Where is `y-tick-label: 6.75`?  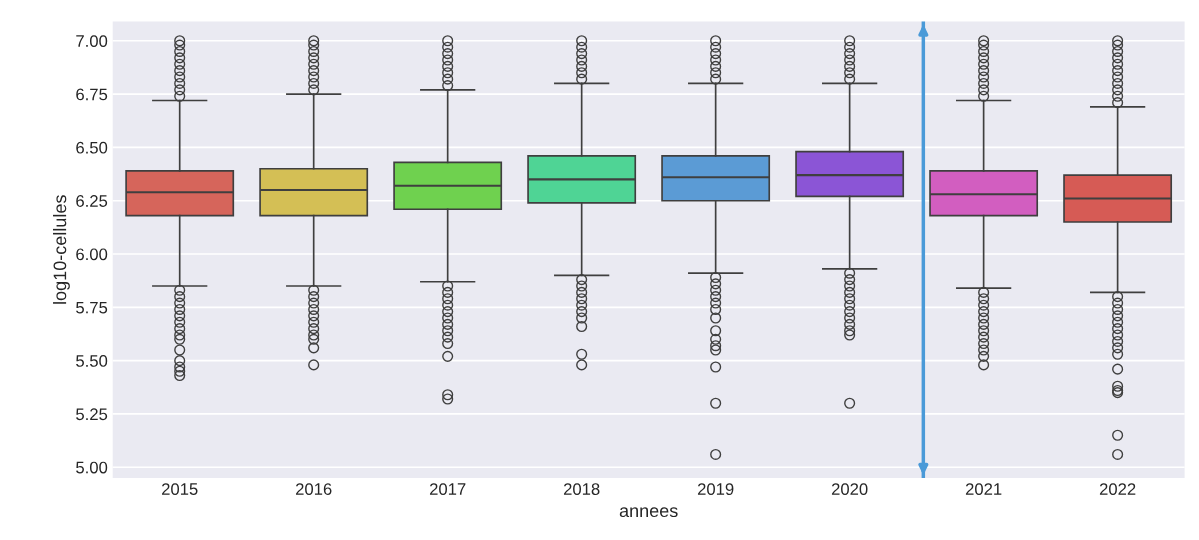 y-tick-label: 6.75 is located at coordinates (92, 94).